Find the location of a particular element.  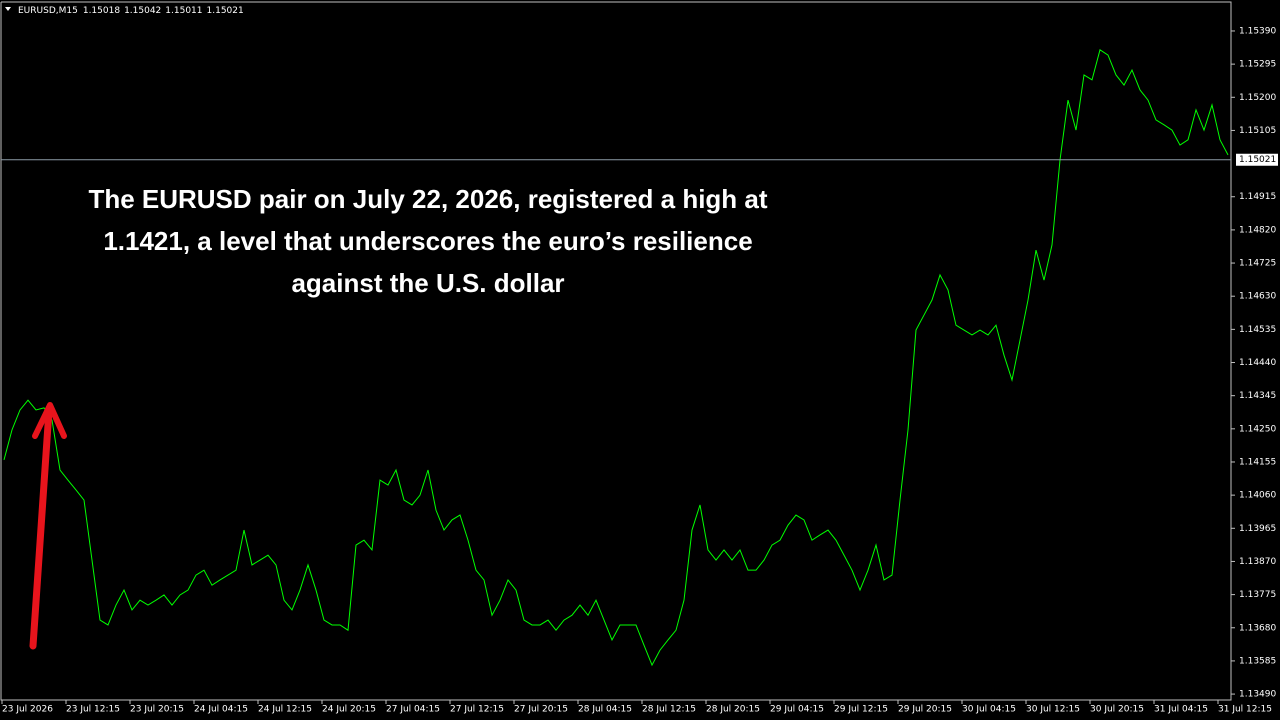

x-tick-label: 28 Jul 20:15 is located at coordinates (733, 710).